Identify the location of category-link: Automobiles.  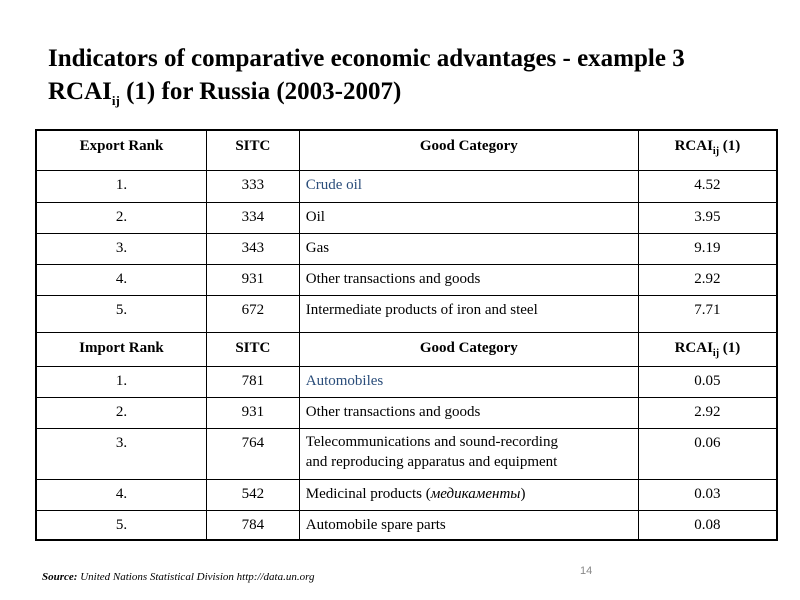
(468, 381).